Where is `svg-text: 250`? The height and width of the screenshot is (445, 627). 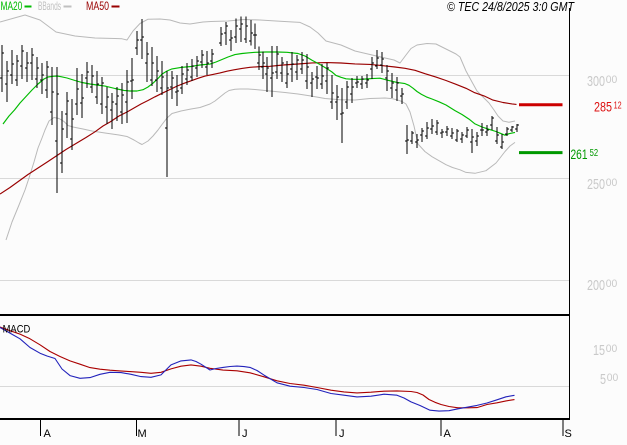 svg-text: 250 is located at coordinates (596, 184).